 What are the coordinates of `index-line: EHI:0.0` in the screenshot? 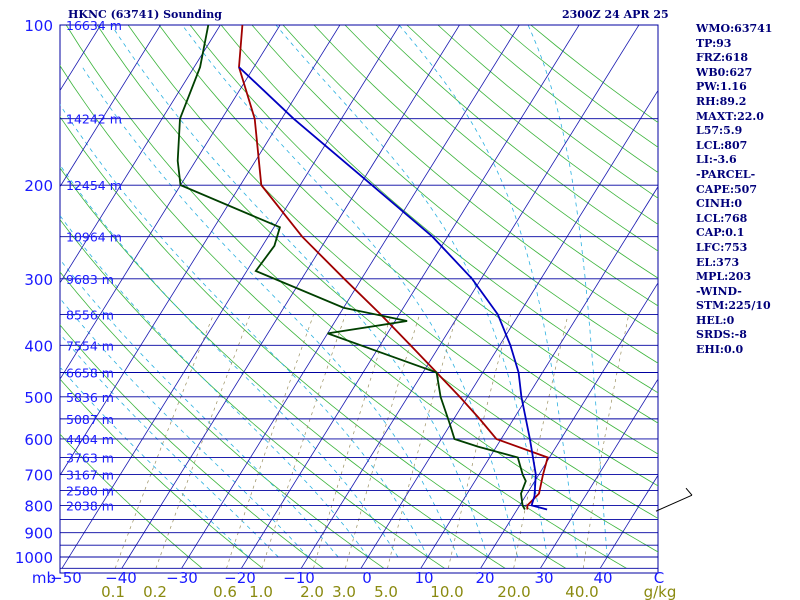 It's located at (720, 350).